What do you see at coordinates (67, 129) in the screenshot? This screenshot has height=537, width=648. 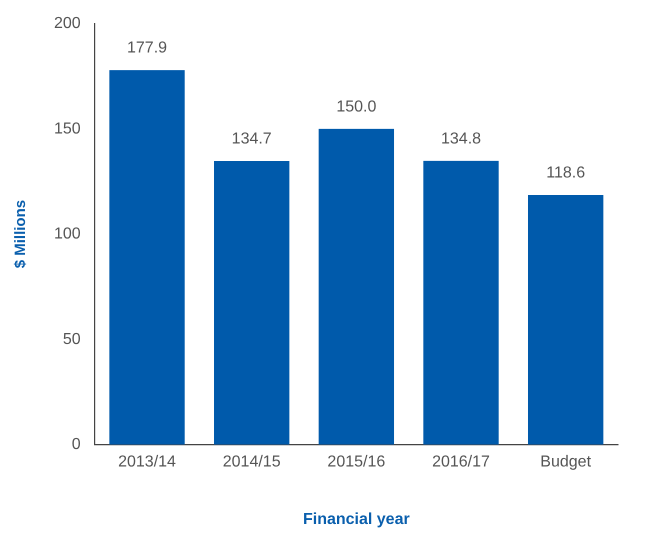 I see `y-tick-label: 150` at bounding box center [67, 129].